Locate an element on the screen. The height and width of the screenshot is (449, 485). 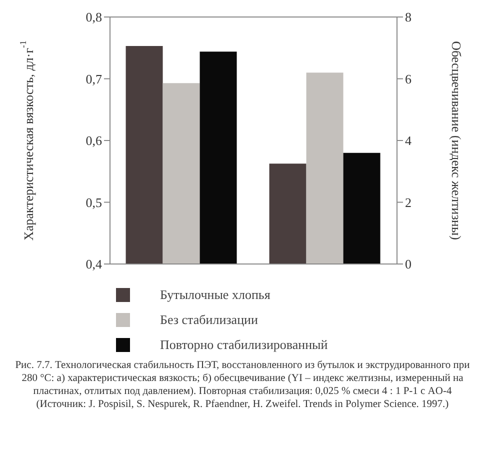
y-tick-label: 0,4 is located at coordinates (94, 264).